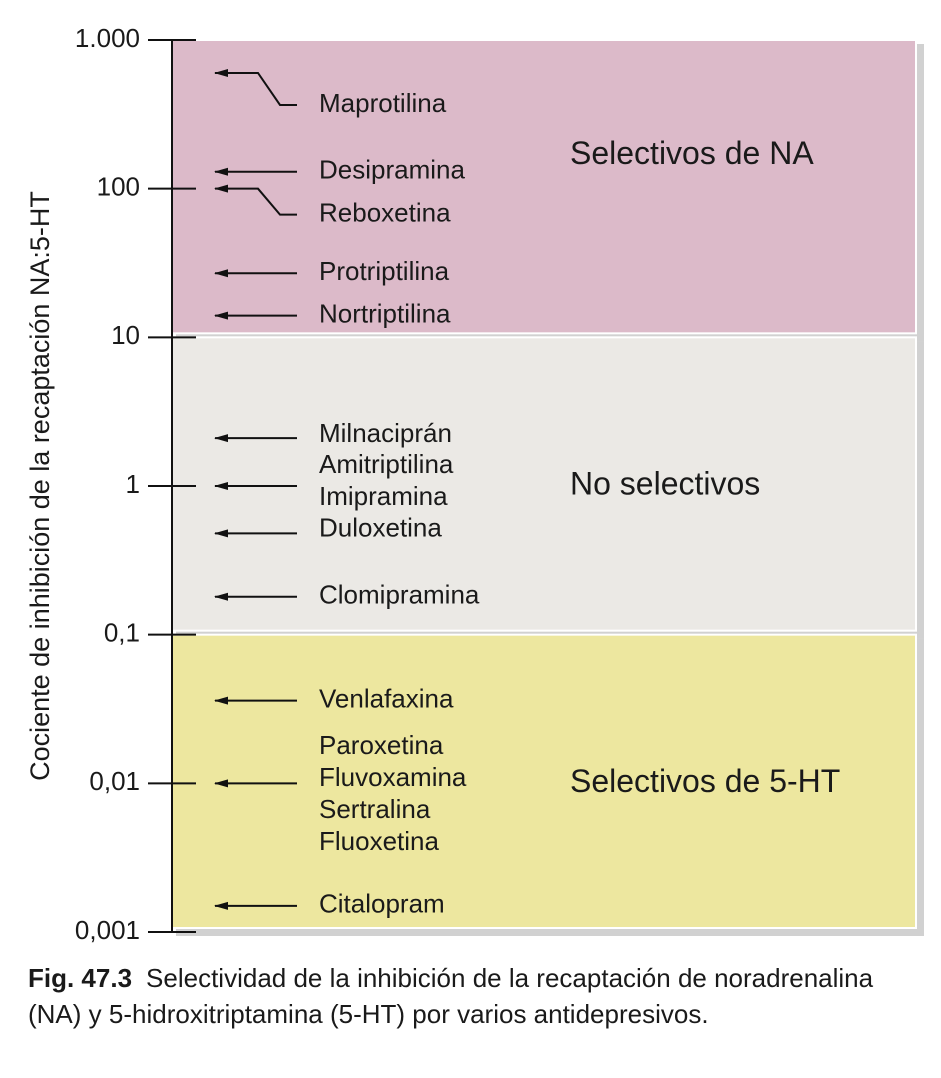 The height and width of the screenshot is (1078, 941). Describe the element at coordinates (80, 978) in the screenshot. I see `figure-label: Fig. 47.3` at that location.